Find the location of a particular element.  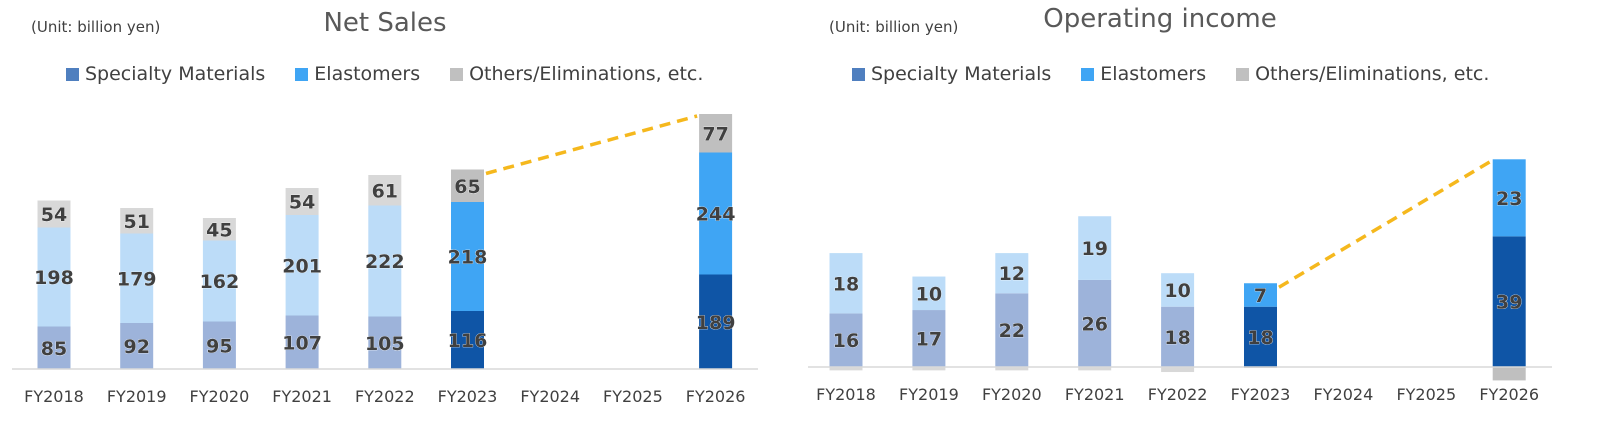

data-label-specialty-fy2018: 85 is located at coordinates (54, 349).